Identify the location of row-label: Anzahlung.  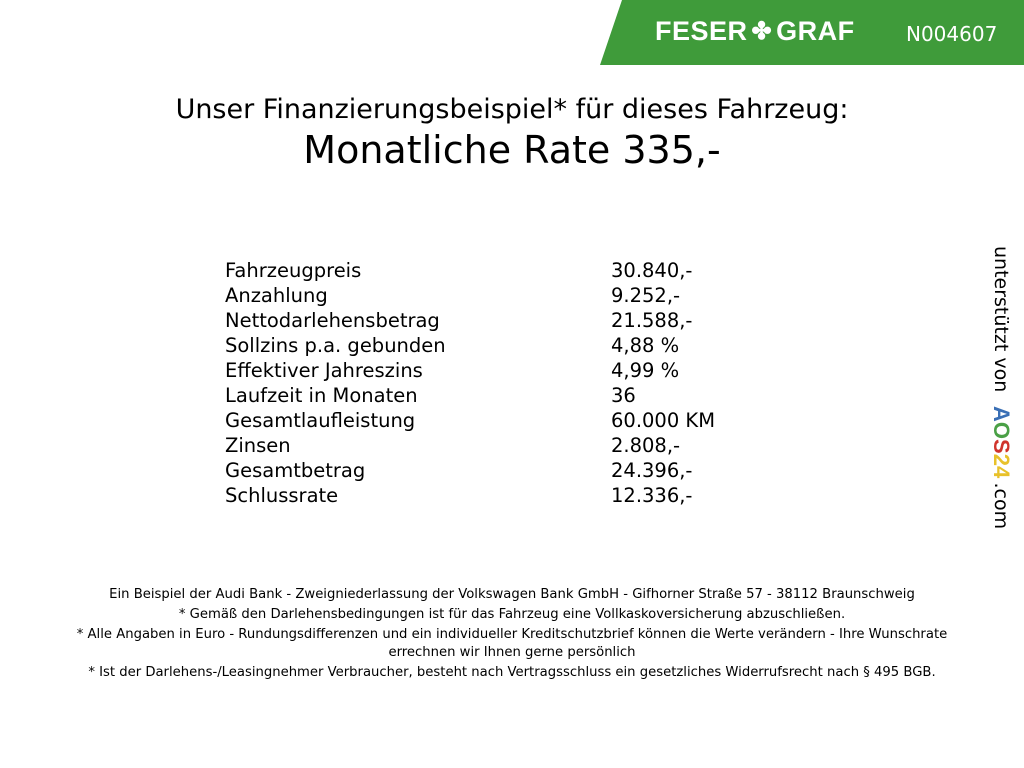
(276, 295).